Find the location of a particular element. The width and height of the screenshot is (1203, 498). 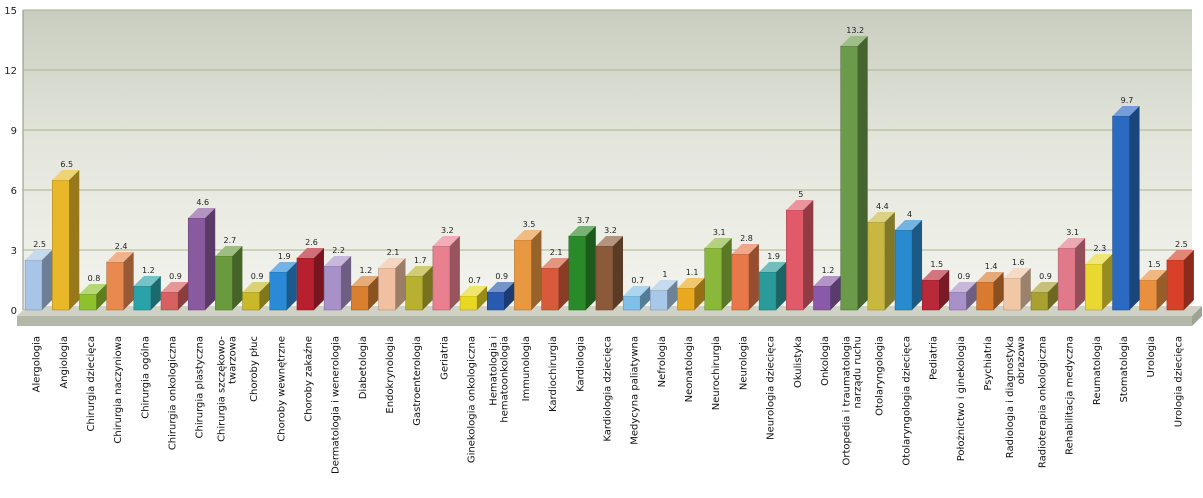

data-label: 2.2 is located at coordinates (338, 250).